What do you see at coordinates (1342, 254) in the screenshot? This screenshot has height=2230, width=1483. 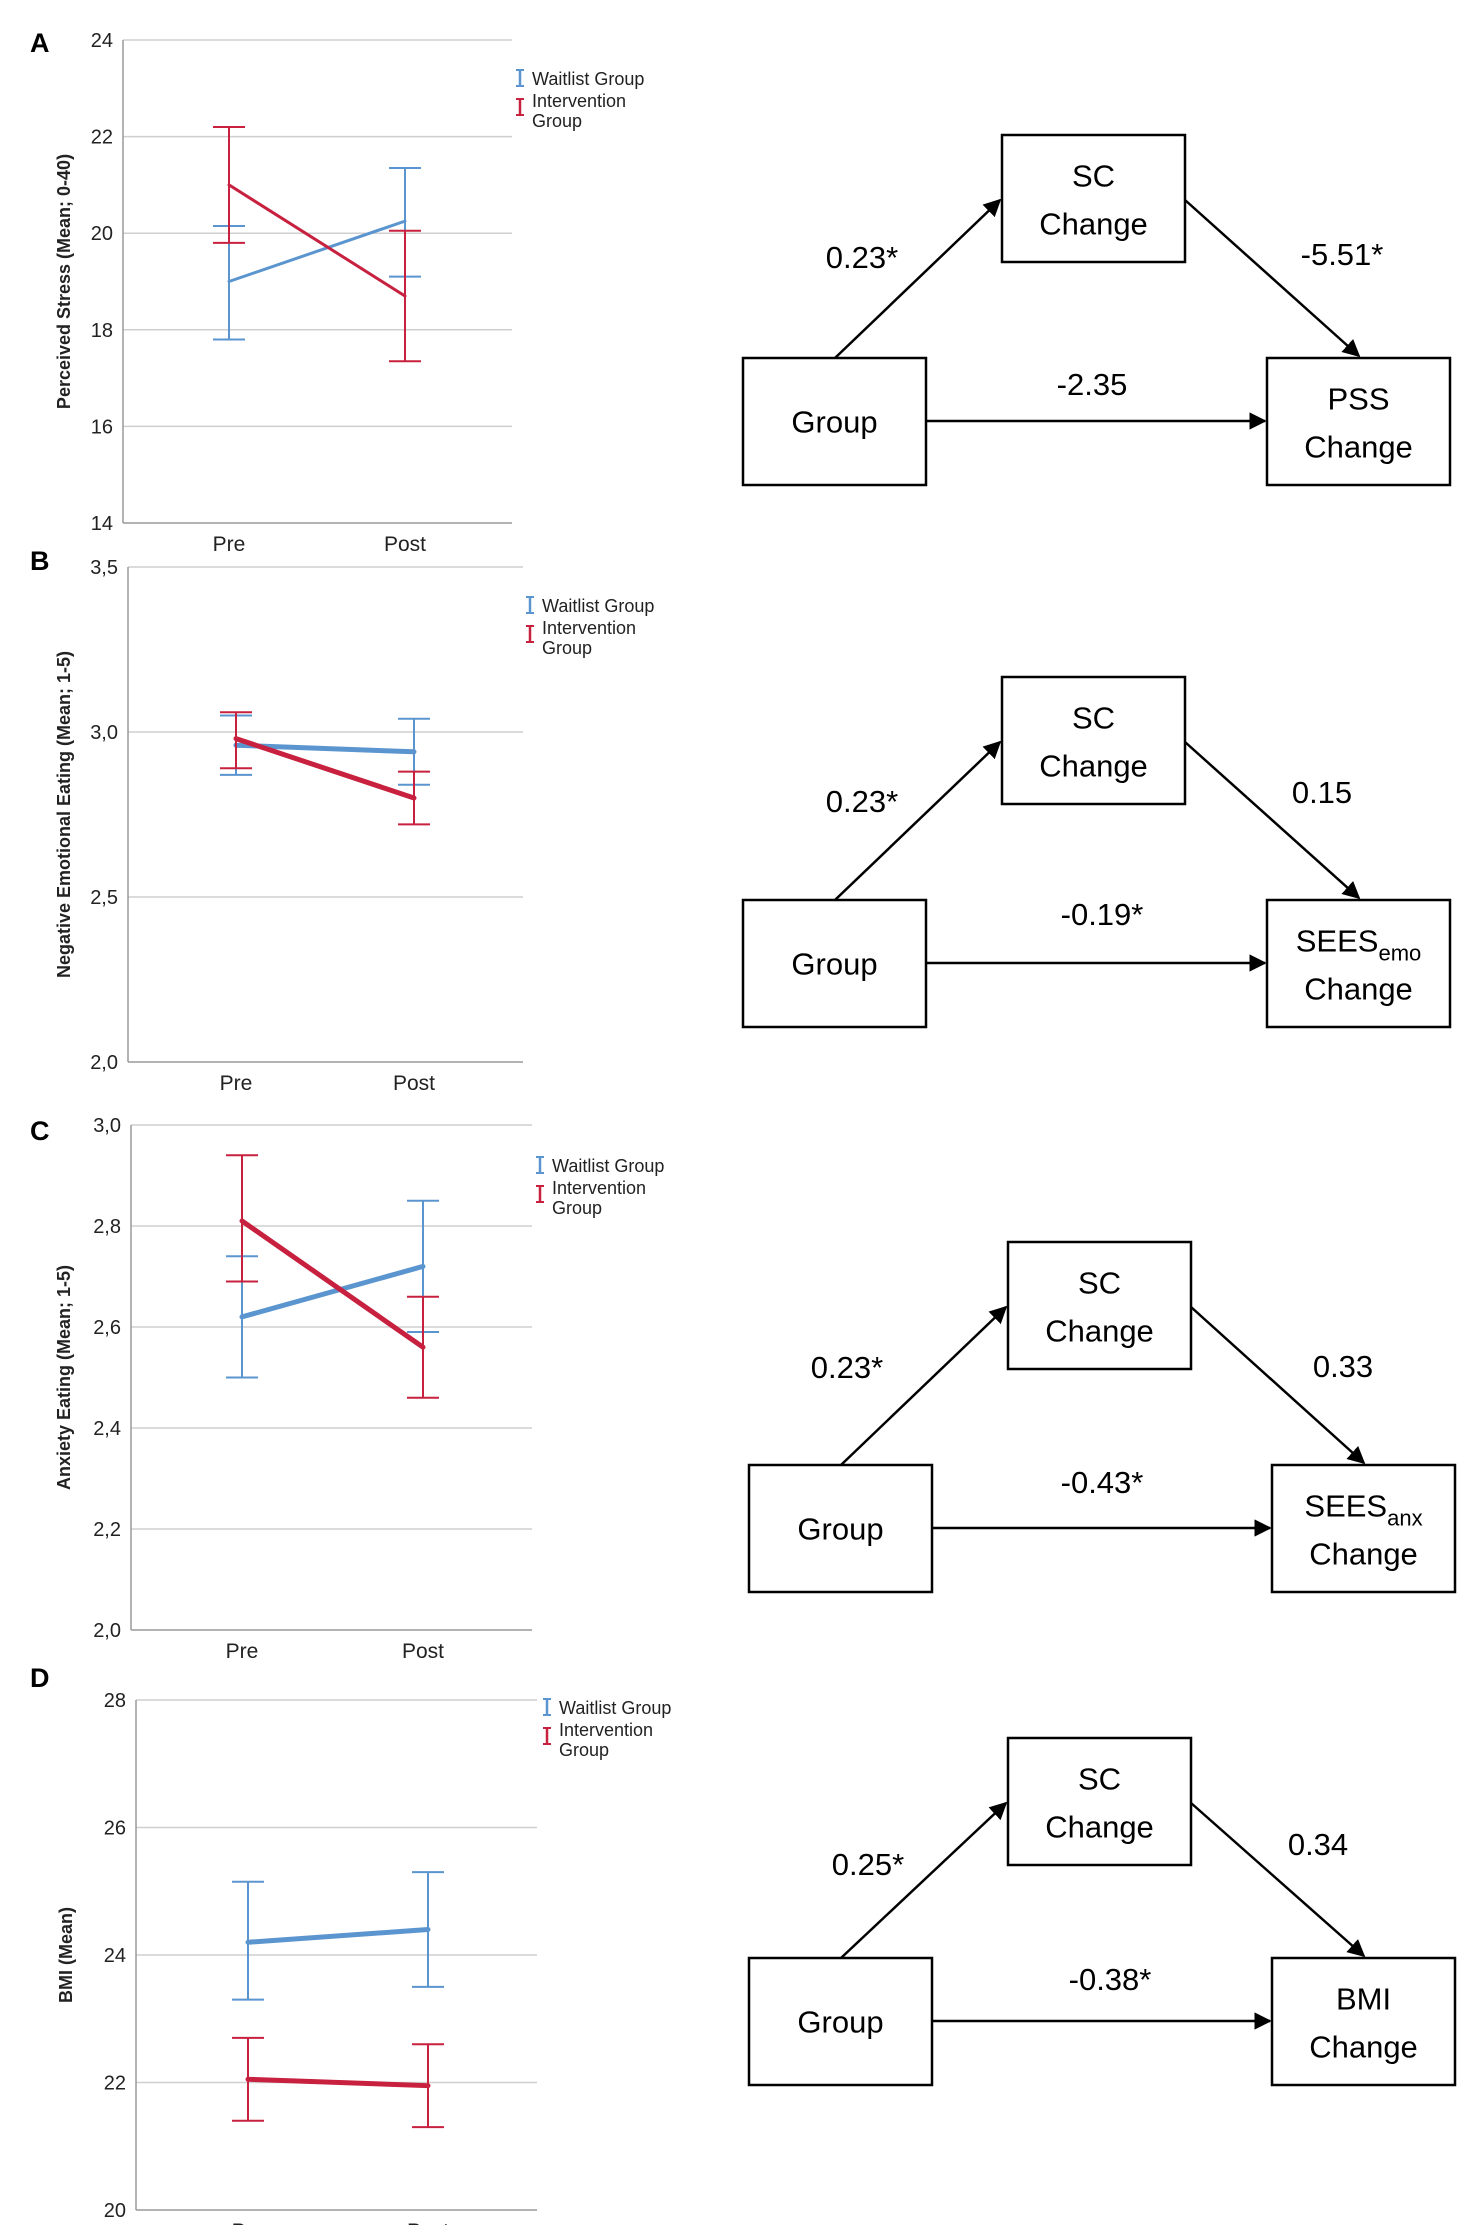 I see `path-b-coefficient: -5.51*` at bounding box center [1342, 254].